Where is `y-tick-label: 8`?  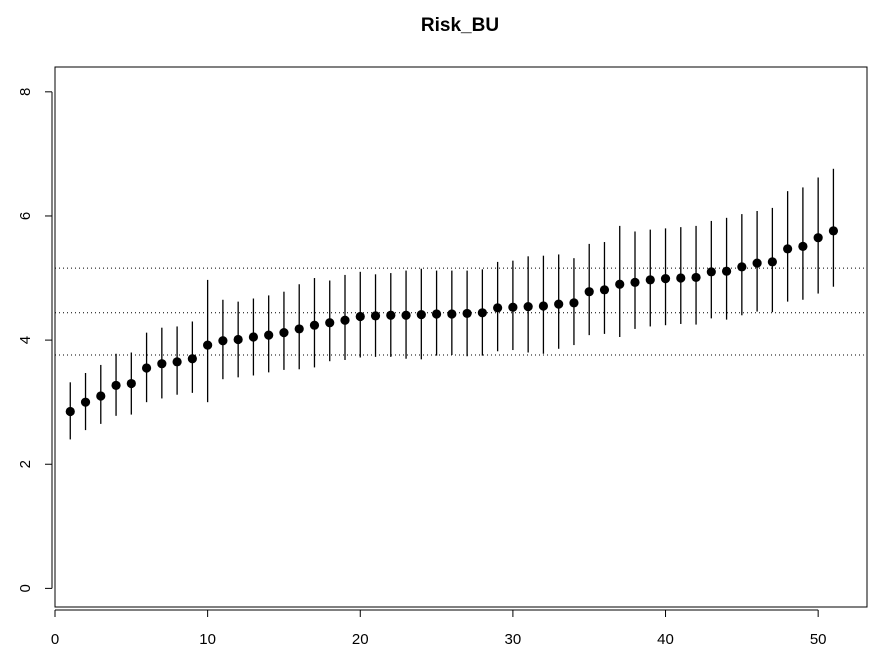 y-tick-label: 8 is located at coordinates (25, 92).